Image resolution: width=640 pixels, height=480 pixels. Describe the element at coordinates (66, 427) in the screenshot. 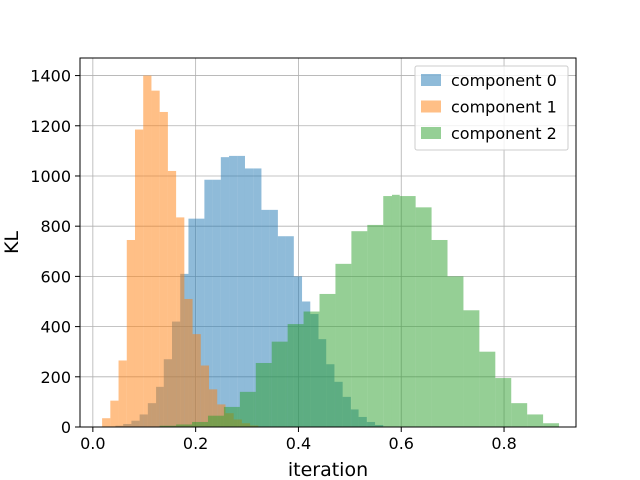

I see `y-tick-label: 0` at that location.